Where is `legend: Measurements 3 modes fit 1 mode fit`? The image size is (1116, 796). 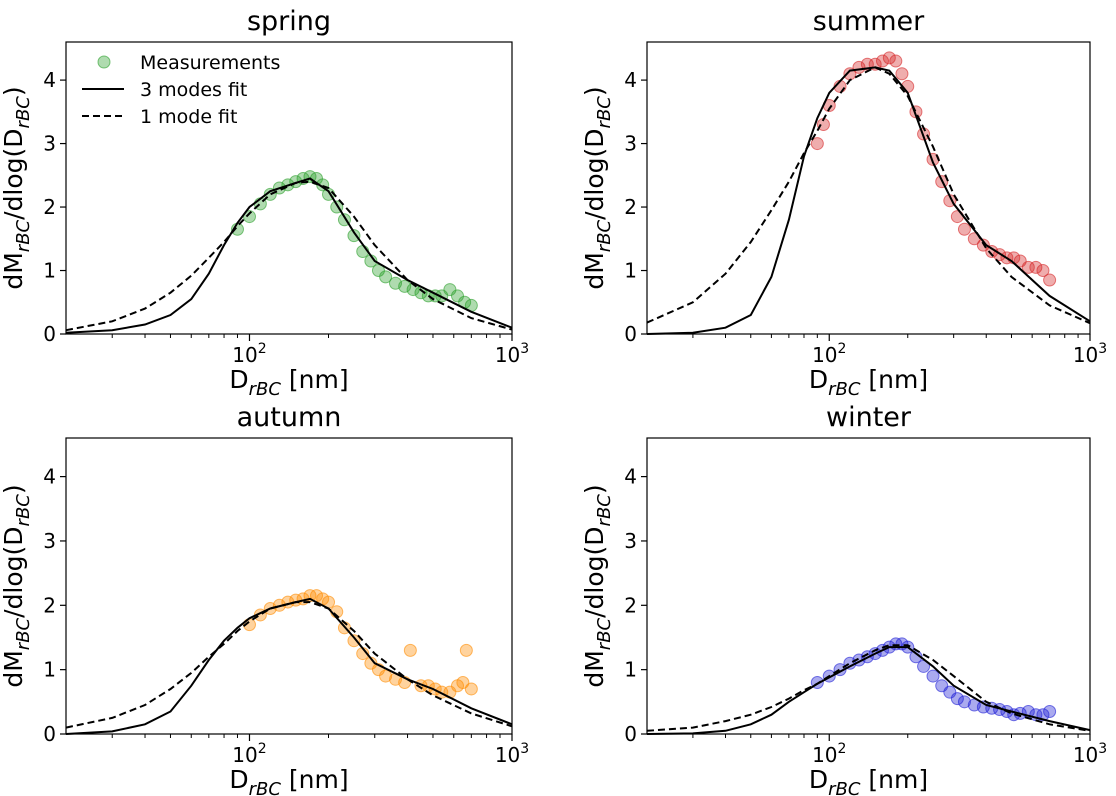
legend: Measurements 3 modes fit 1 mode fit is located at coordinates (181, 90).